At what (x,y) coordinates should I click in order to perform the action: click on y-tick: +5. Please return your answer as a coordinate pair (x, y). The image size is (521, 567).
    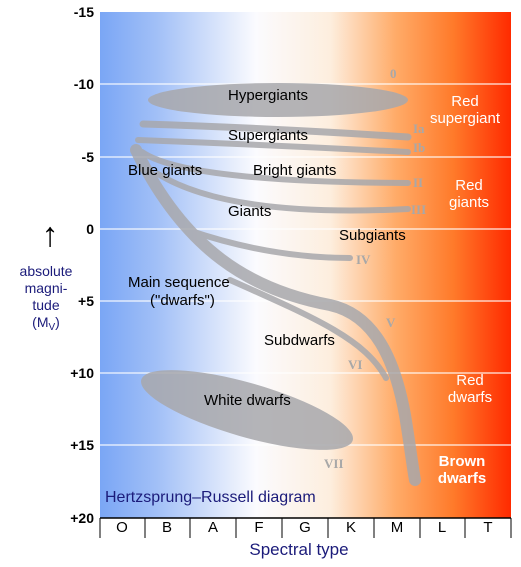
    Looking at the image, I should click on (86, 301).